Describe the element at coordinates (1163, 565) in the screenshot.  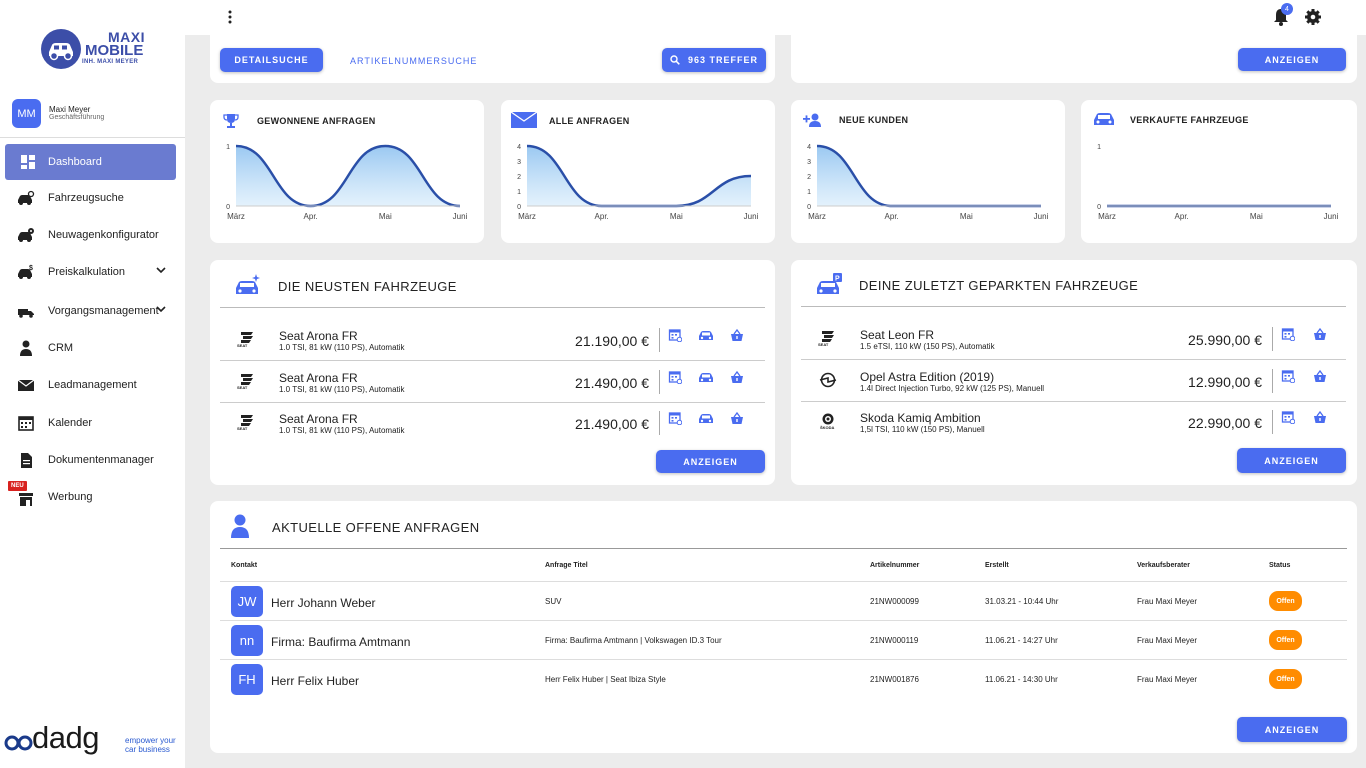
I see `column-header: Verkaufsberater` at that location.